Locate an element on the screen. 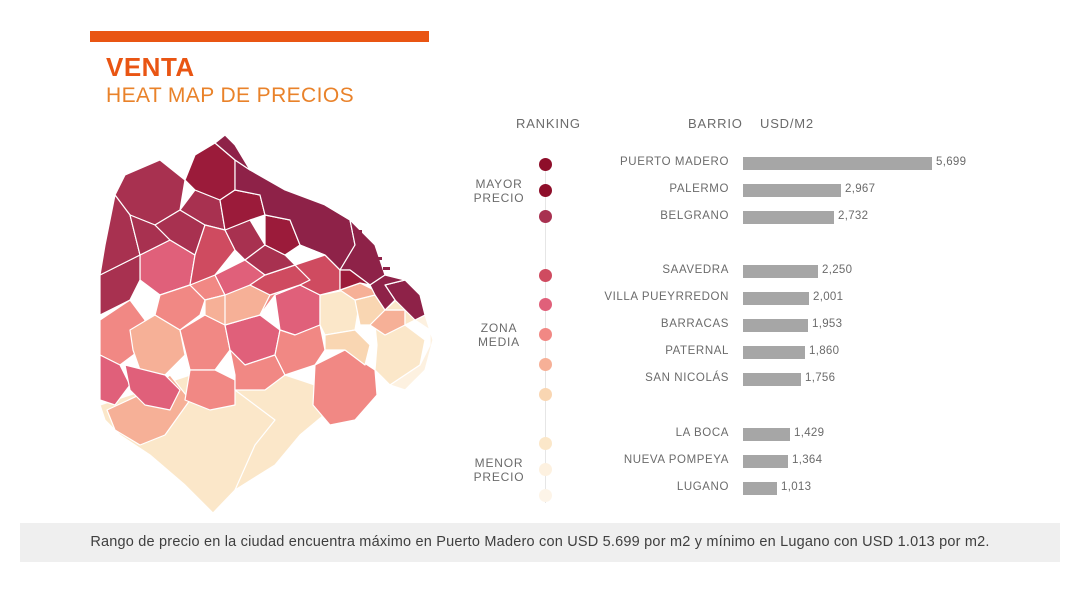  header-usd: USD/M2 is located at coordinates (787, 123).